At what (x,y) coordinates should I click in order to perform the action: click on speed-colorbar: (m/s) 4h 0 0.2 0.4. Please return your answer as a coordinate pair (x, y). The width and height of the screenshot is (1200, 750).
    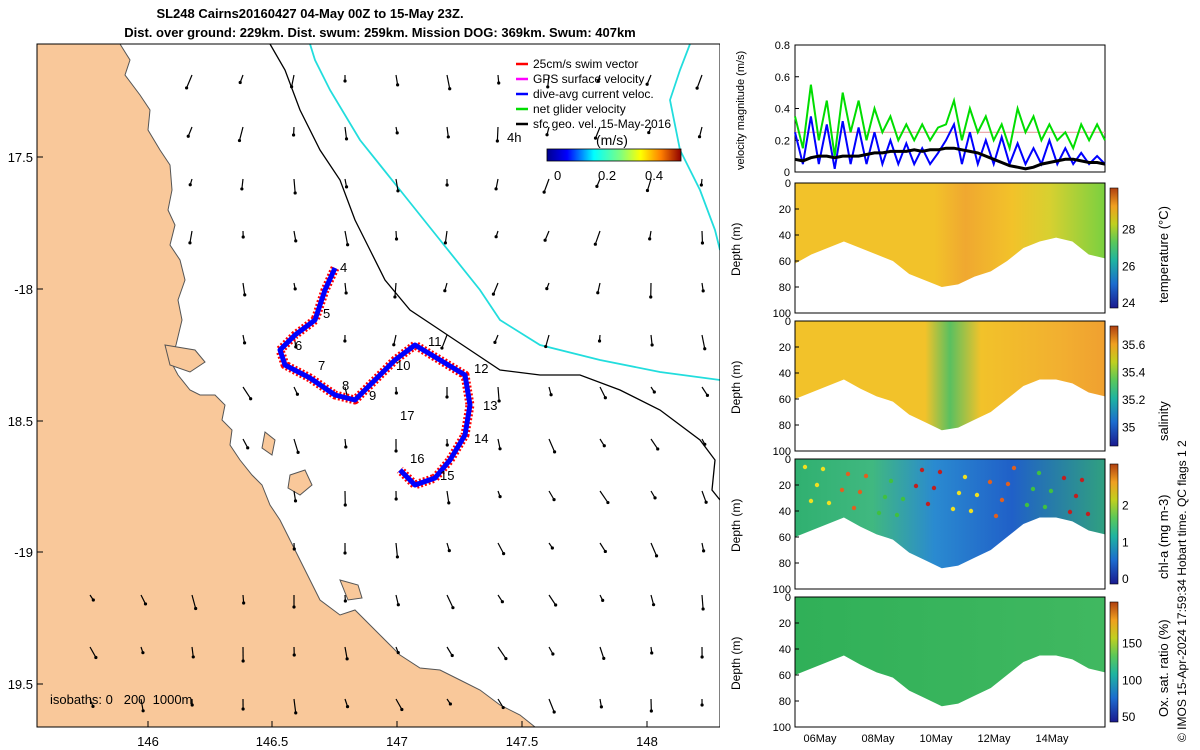
    Looking at the image, I should click on (594, 156).